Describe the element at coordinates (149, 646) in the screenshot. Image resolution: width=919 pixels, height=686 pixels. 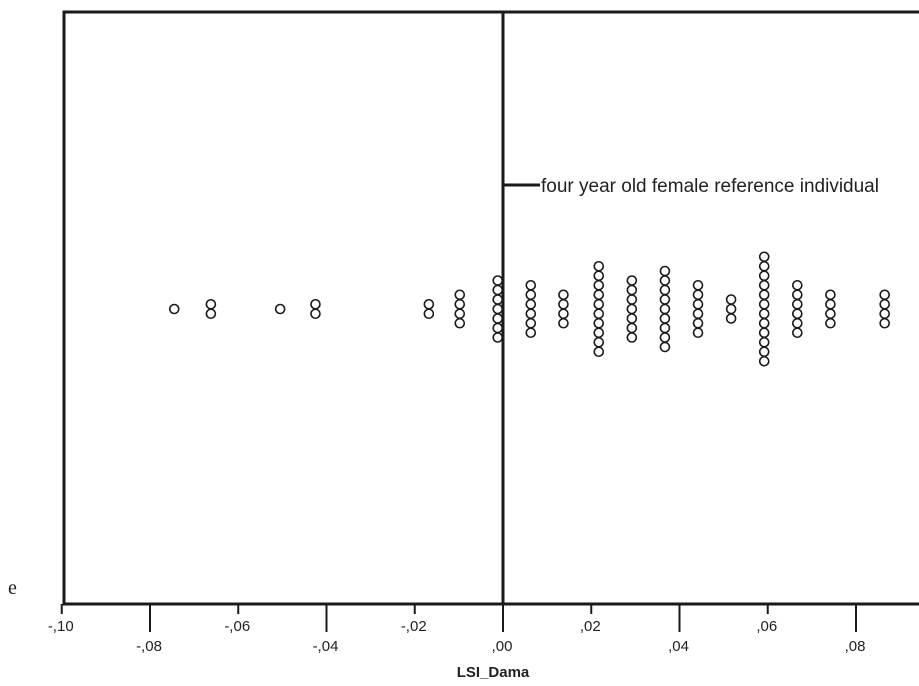
I see `x-tick-label: -,08` at that location.